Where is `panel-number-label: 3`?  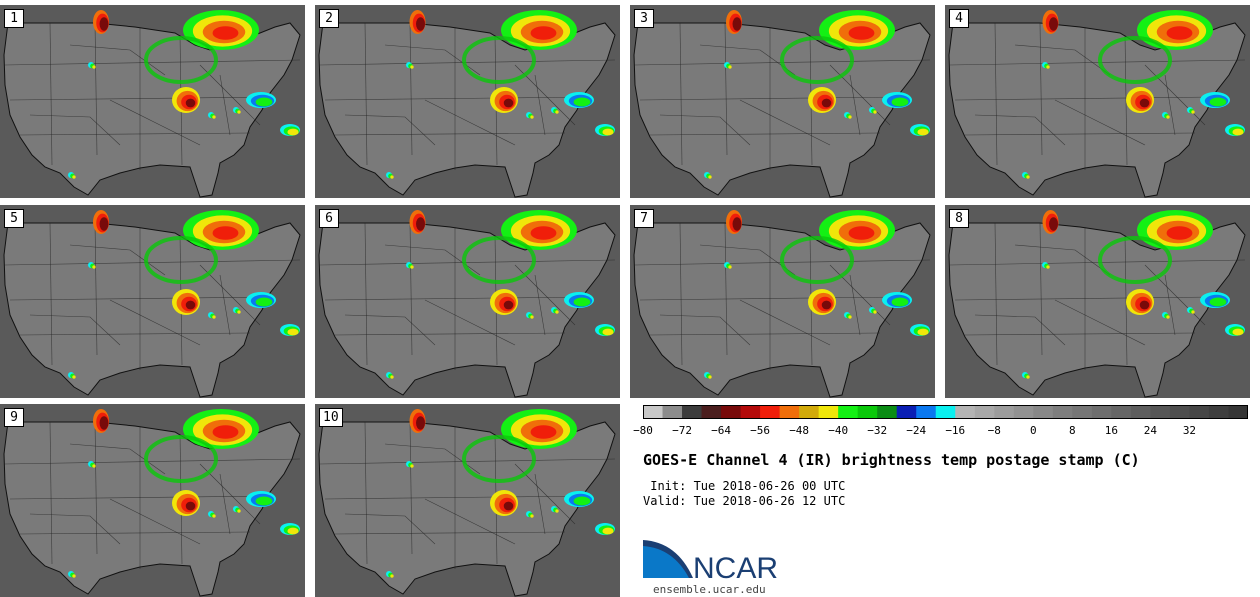
panel-number-label: 3 is located at coordinates (644, 18).